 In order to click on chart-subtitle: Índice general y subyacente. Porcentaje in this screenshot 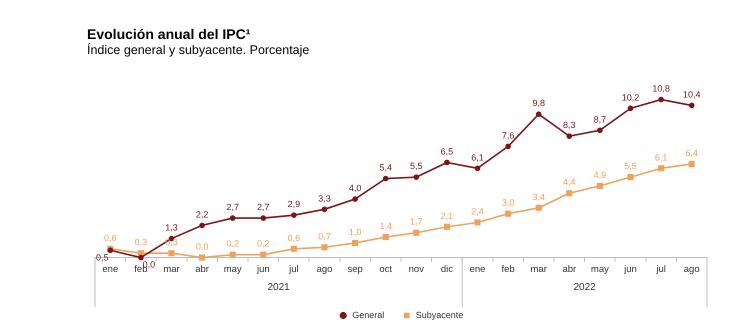, I will do `click(198, 50)`.